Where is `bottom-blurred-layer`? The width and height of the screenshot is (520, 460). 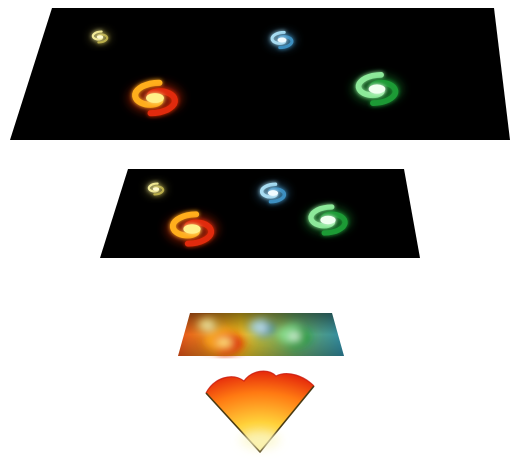 bottom-blurred-layer is located at coordinates (261, 334).